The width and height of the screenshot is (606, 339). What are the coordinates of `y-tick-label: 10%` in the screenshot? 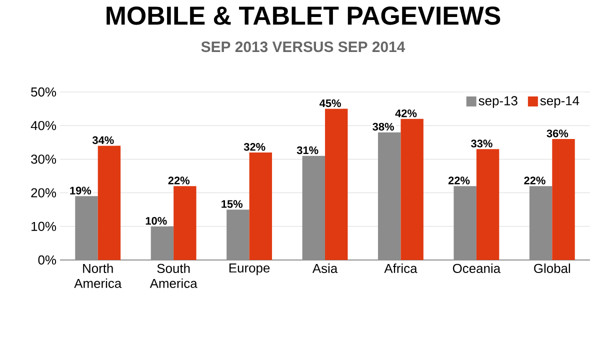 It's located at (44, 226).